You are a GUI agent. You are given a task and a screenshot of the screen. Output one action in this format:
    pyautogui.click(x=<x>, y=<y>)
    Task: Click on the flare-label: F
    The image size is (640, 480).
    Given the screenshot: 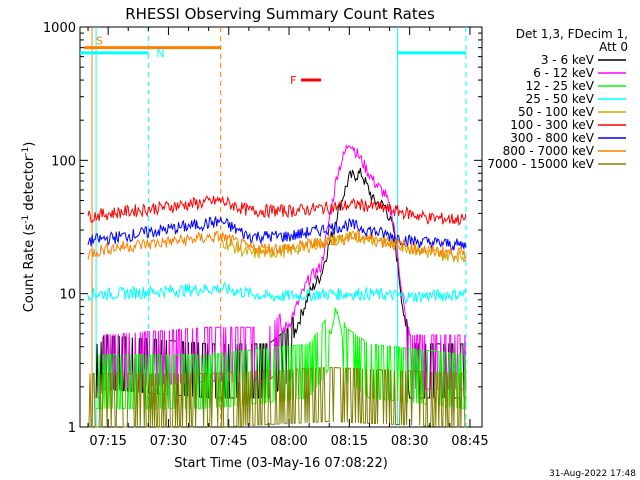 What is the action you would take?
    pyautogui.click(x=293, y=80)
    